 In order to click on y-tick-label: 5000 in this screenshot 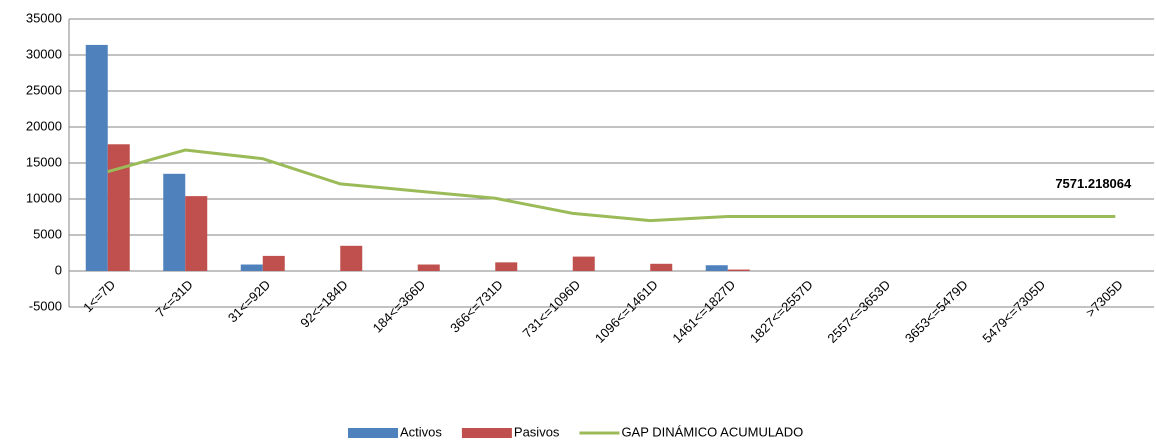, I will do `click(47, 233)`.